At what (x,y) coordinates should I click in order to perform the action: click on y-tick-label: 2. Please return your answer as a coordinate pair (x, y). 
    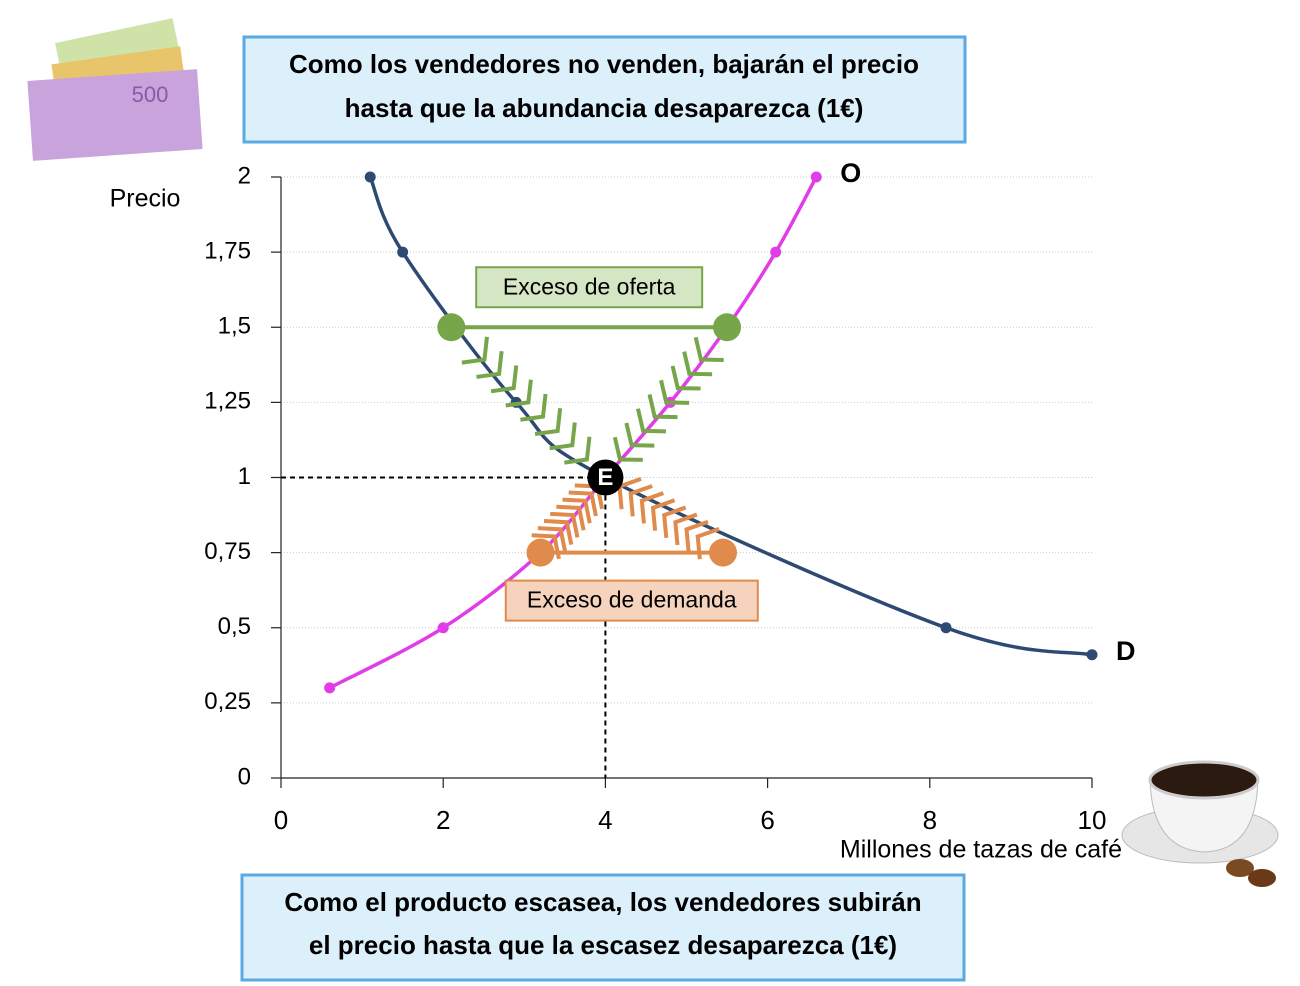
    Looking at the image, I should click on (244, 175).